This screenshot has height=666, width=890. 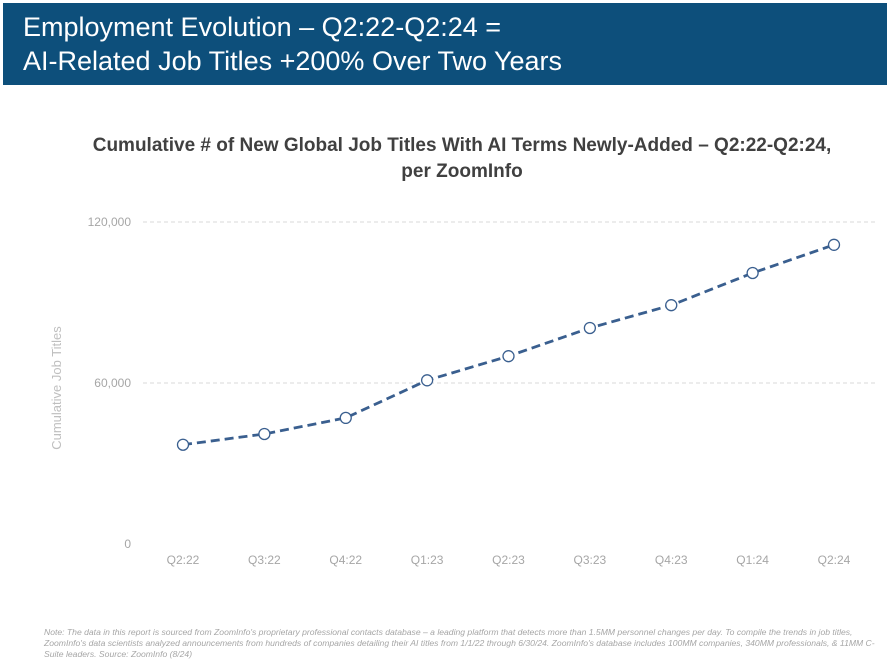 I want to click on x-tick-label: Q3:23, so click(x=590, y=560).